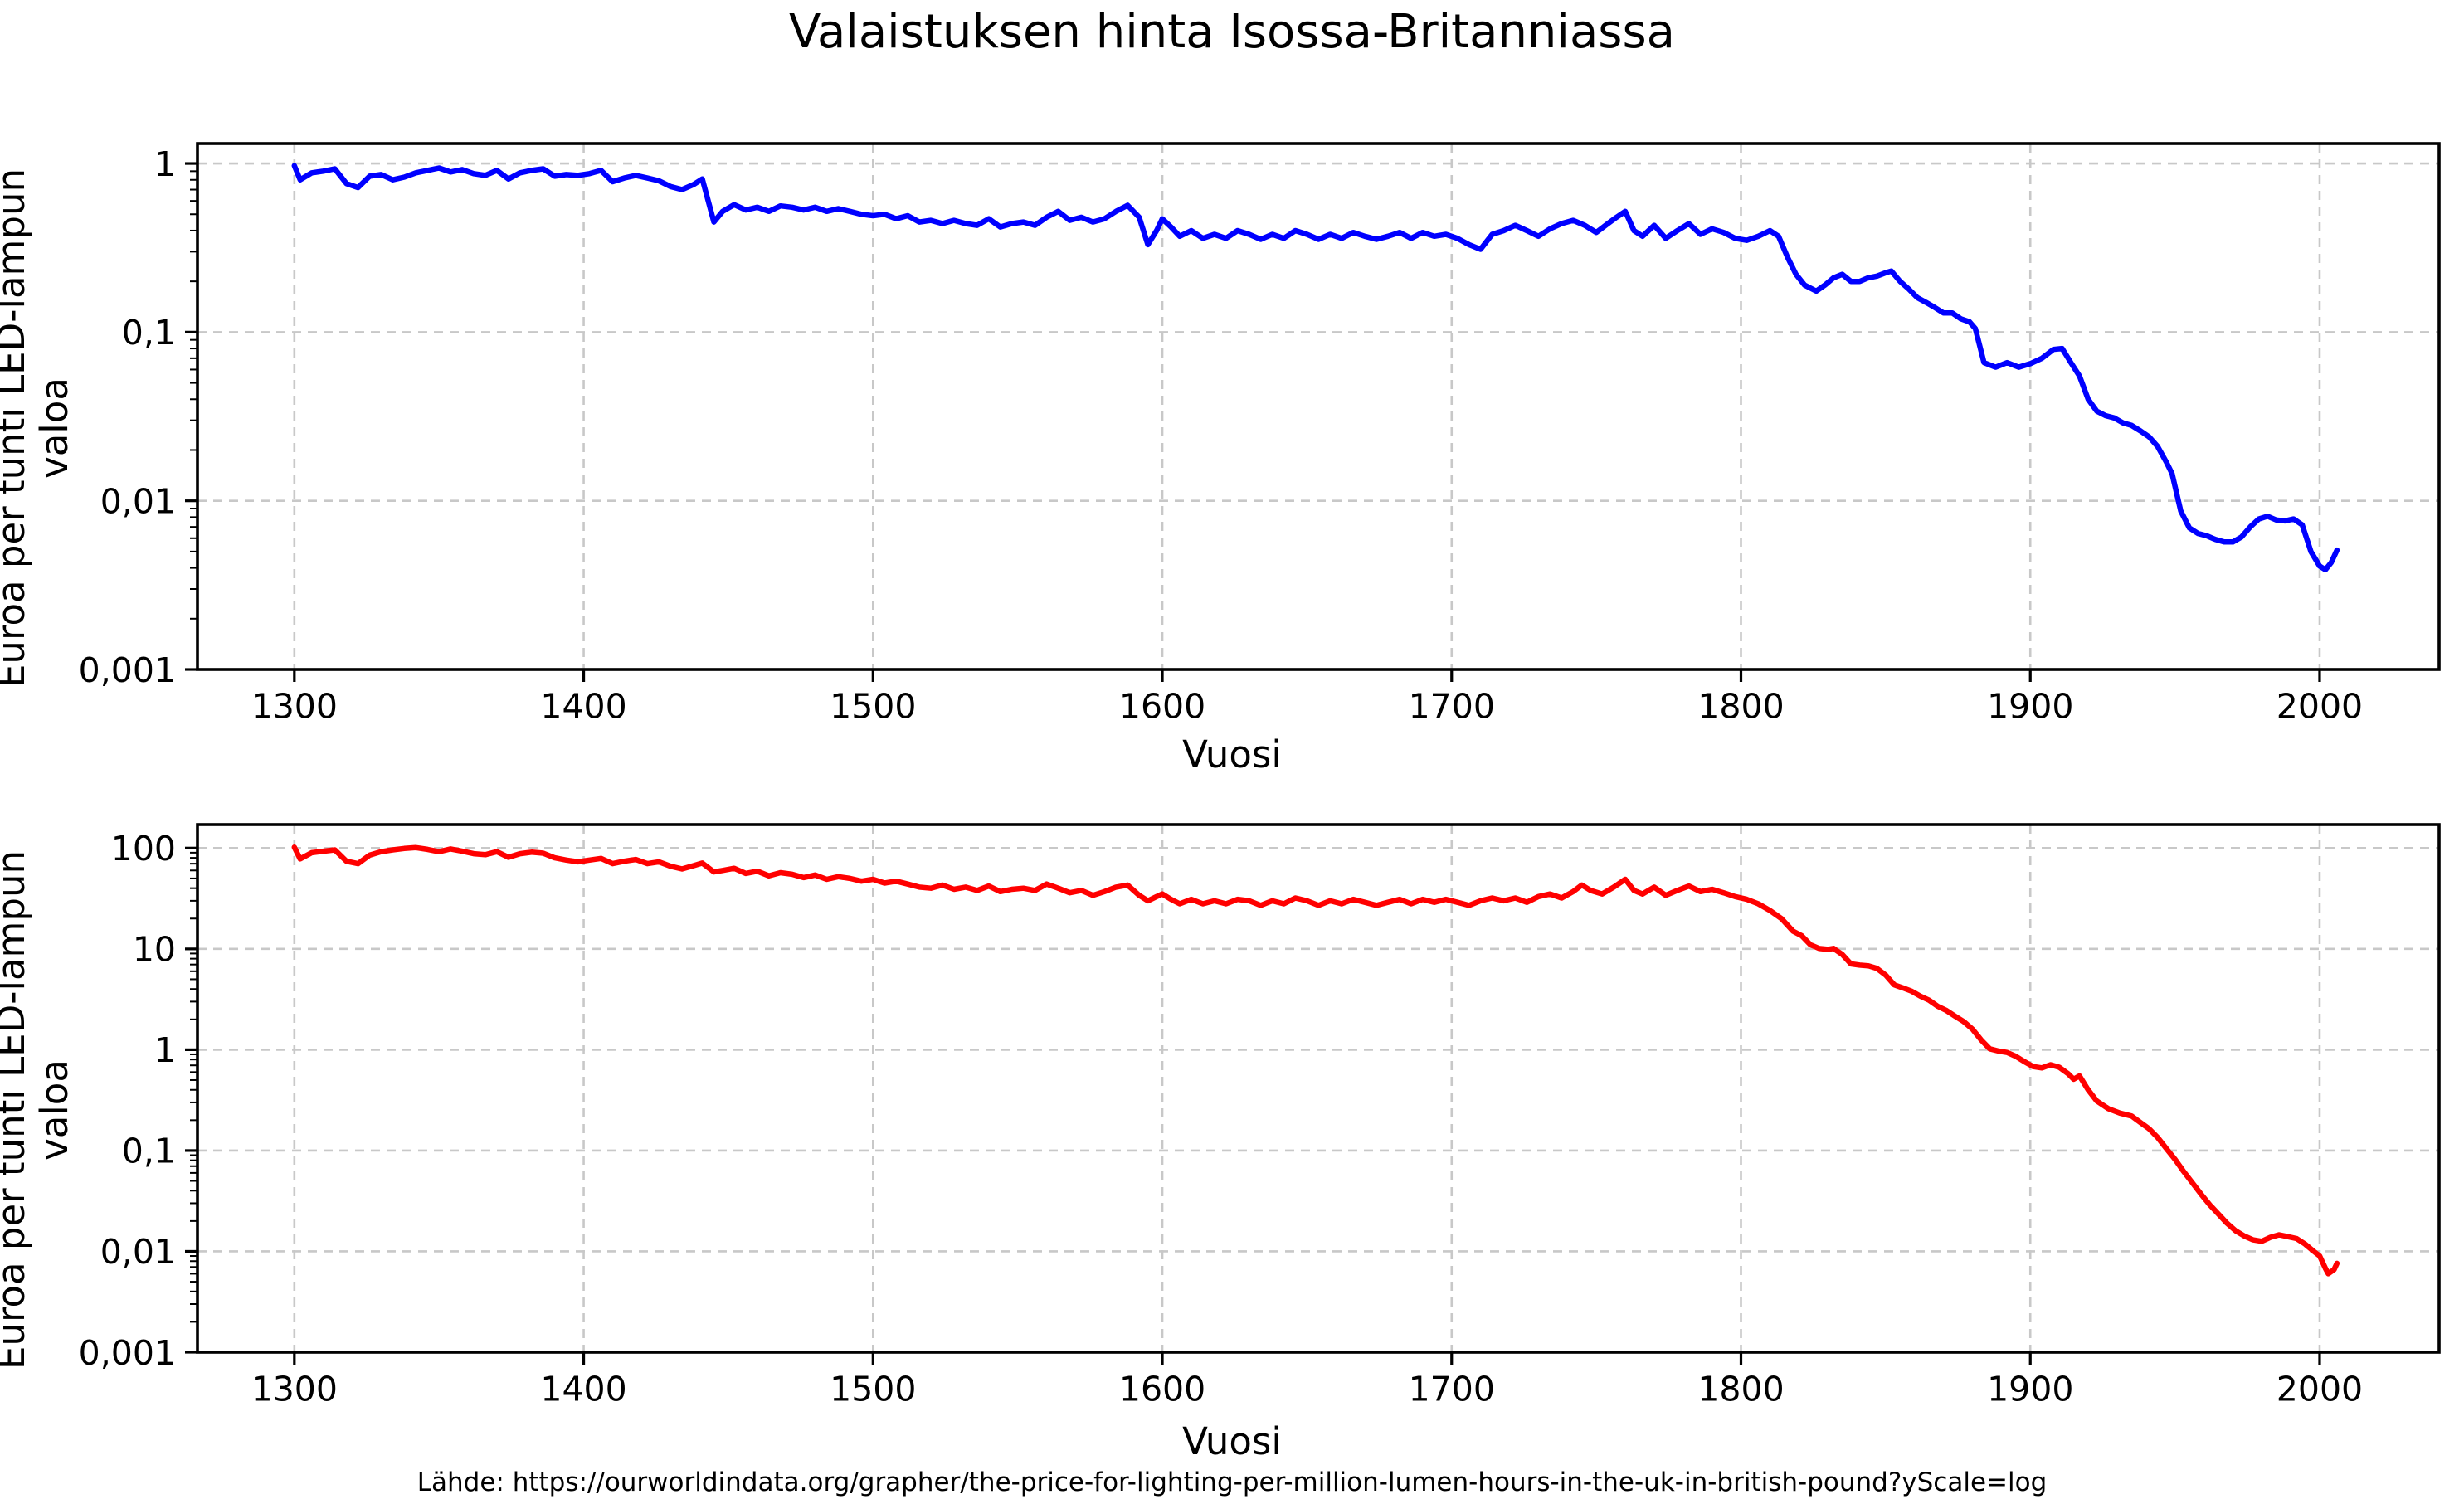 The width and height of the screenshot is (2464, 1504). I want to click on y-tick-label: 100, so click(143, 849).